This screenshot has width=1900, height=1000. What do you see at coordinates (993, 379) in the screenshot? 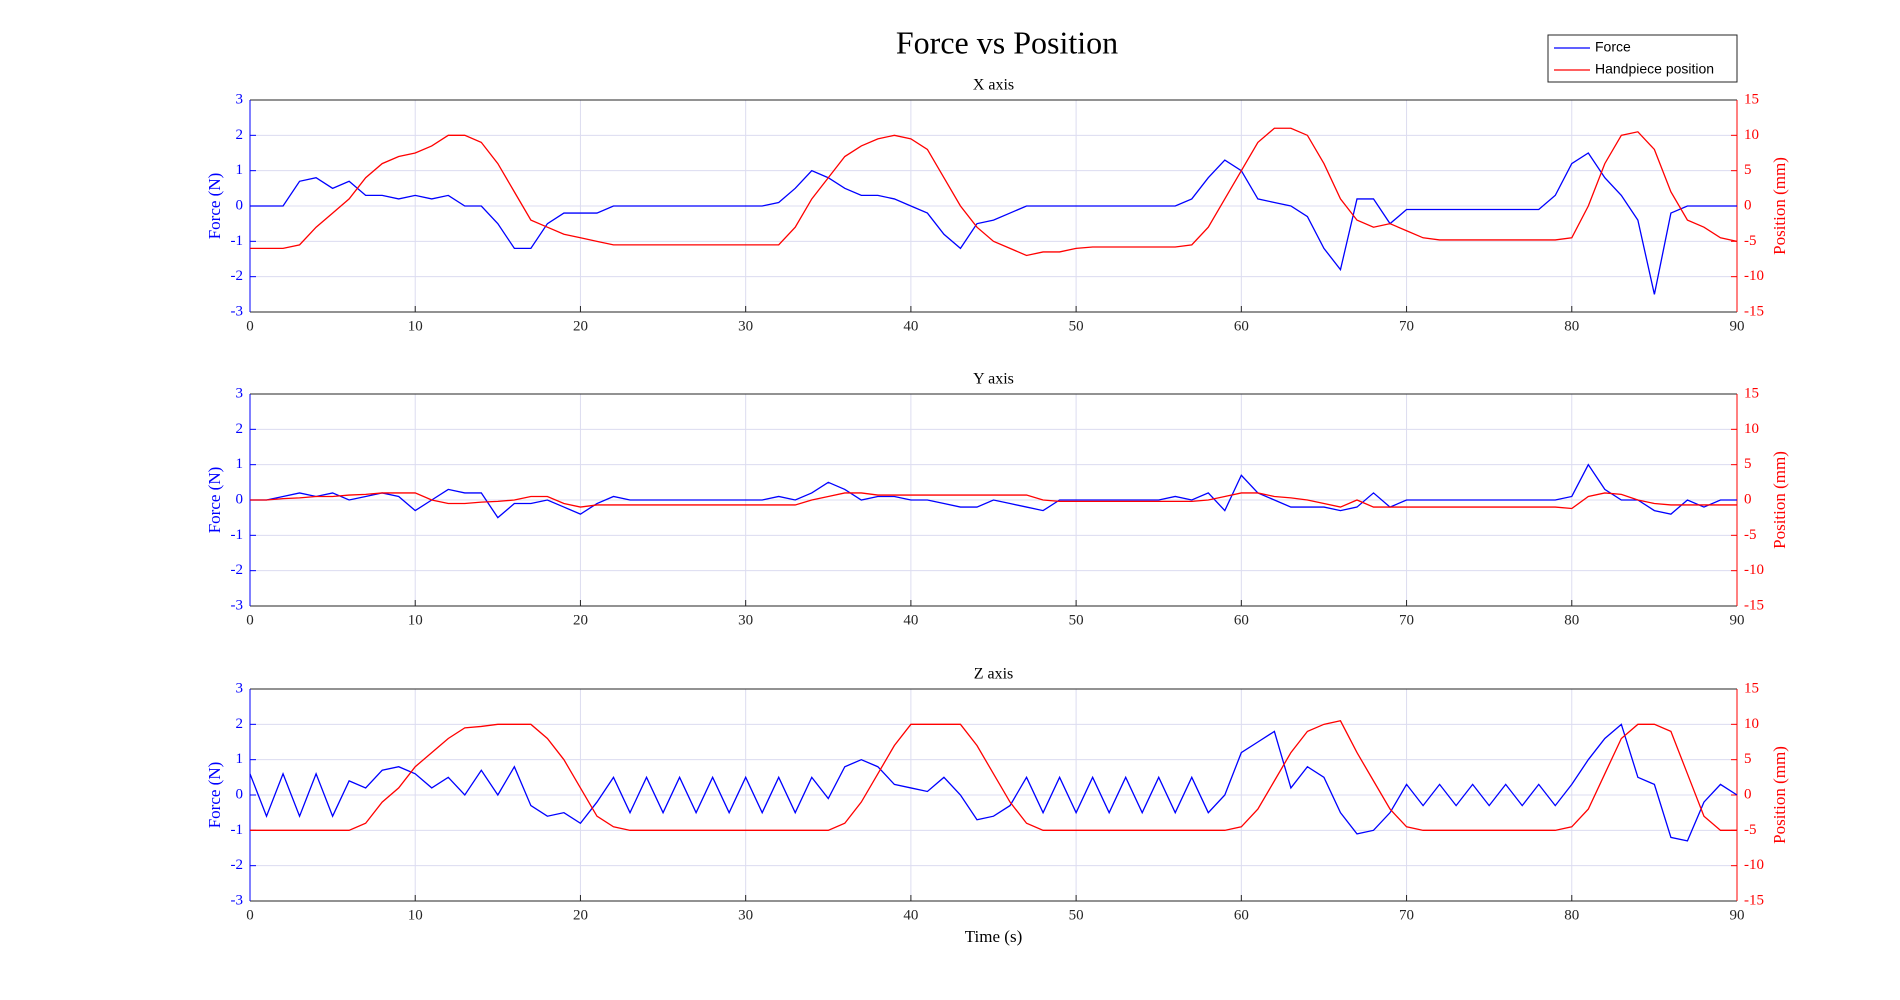
I see `subplot-title: Y axis` at bounding box center [993, 379].